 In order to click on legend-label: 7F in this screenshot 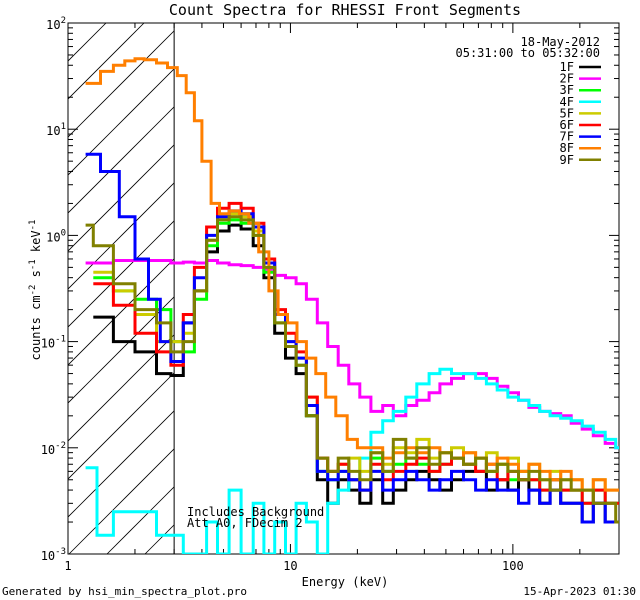, I will do `click(567, 137)`.